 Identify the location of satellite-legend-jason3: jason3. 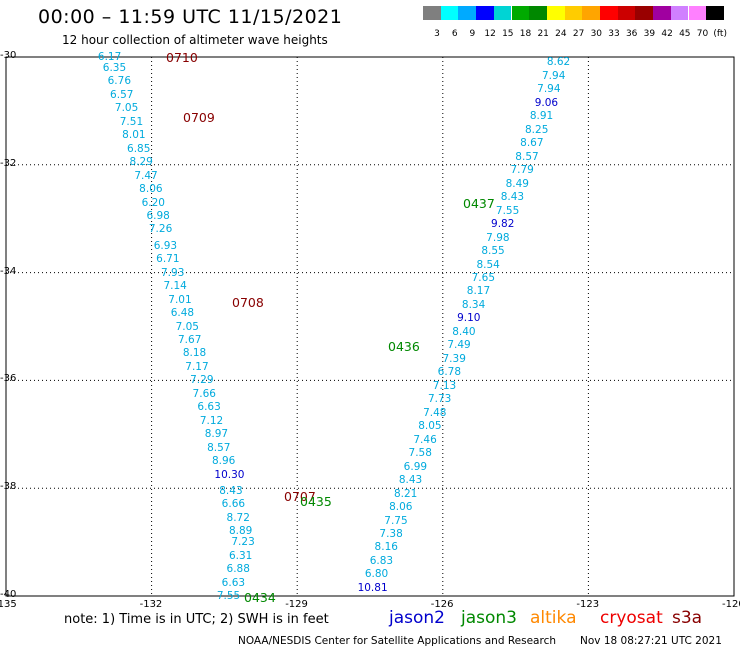
(489, 618).